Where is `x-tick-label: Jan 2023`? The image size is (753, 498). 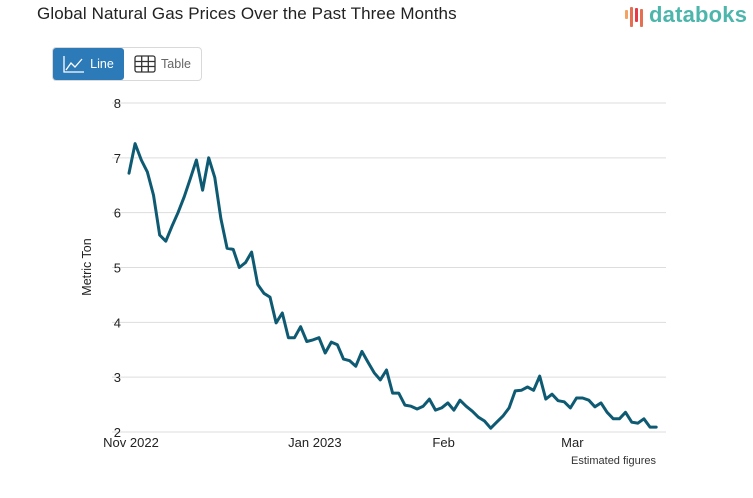 x-tick-label: Jan 2023 is located at coordinates (315, 442).